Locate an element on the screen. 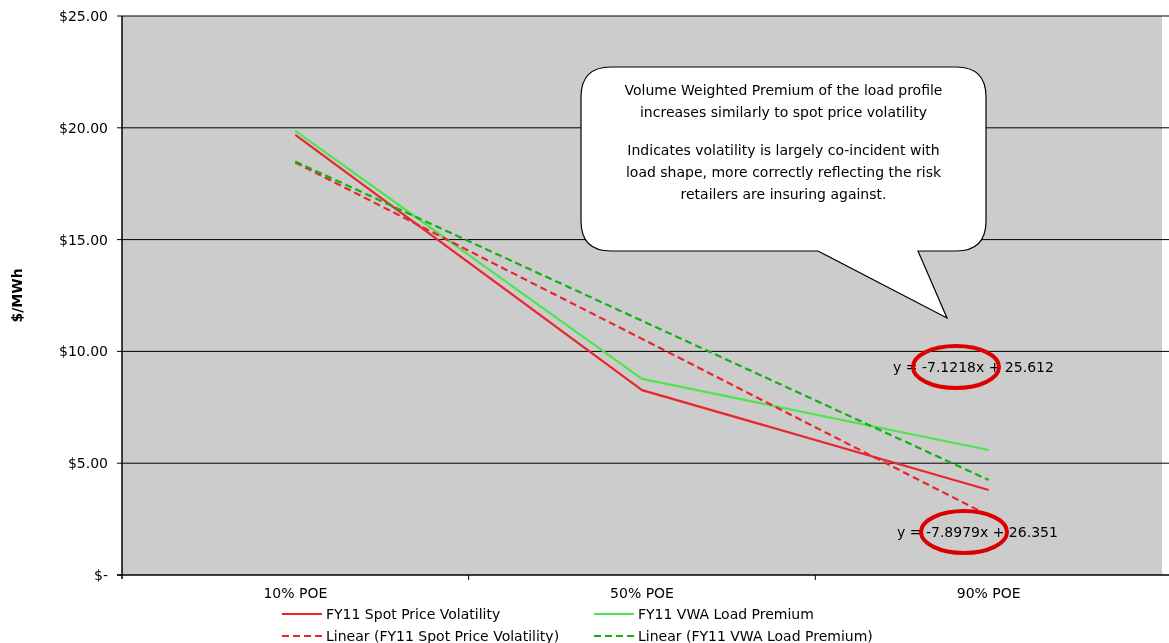 The width and height of the screenshot is (1169, 643). y-tick-label: $10.00 is located at coordinates (83, 351).